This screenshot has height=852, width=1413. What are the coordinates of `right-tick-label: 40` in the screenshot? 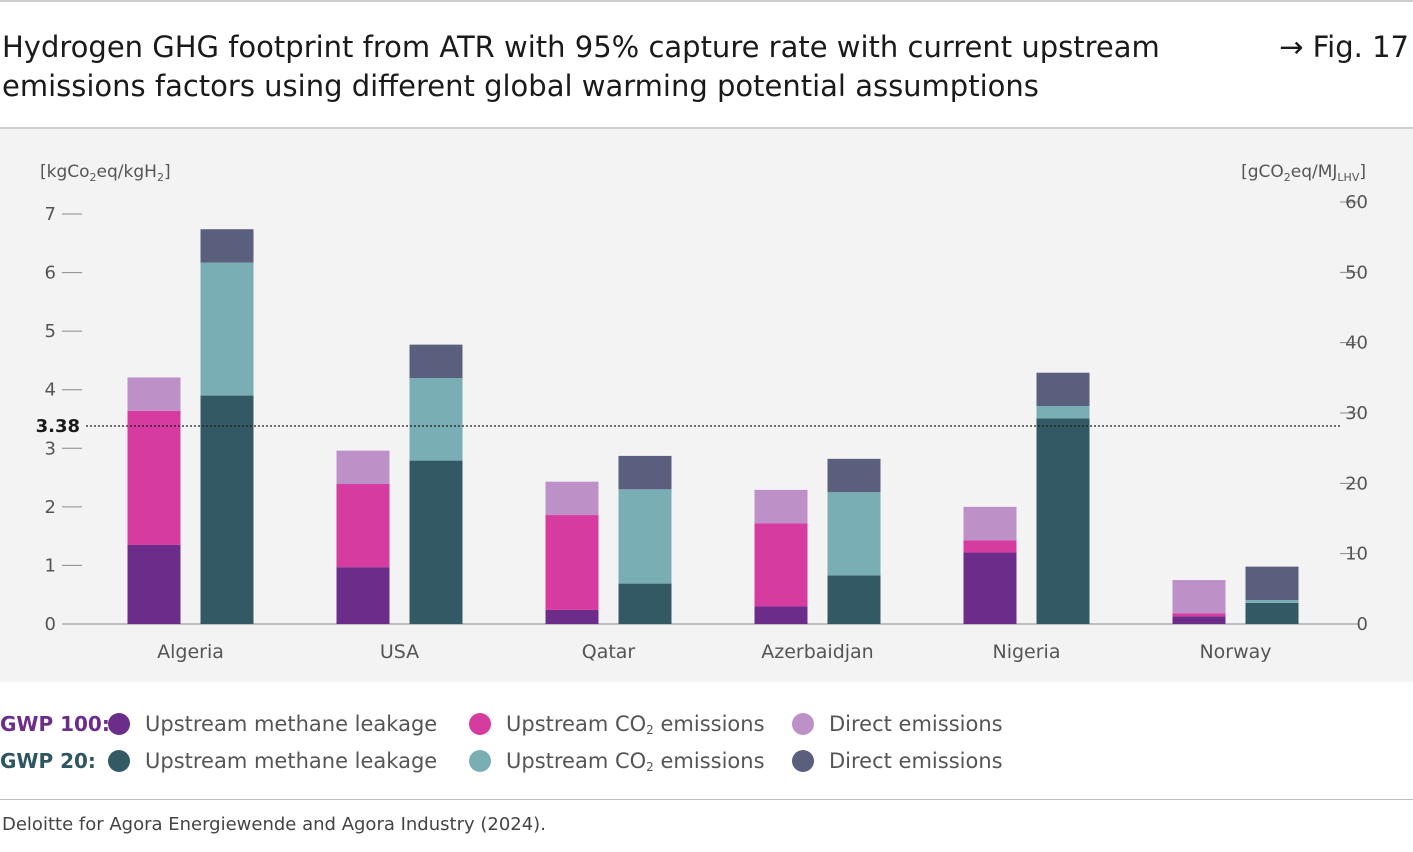 It's located at (1356, 343).